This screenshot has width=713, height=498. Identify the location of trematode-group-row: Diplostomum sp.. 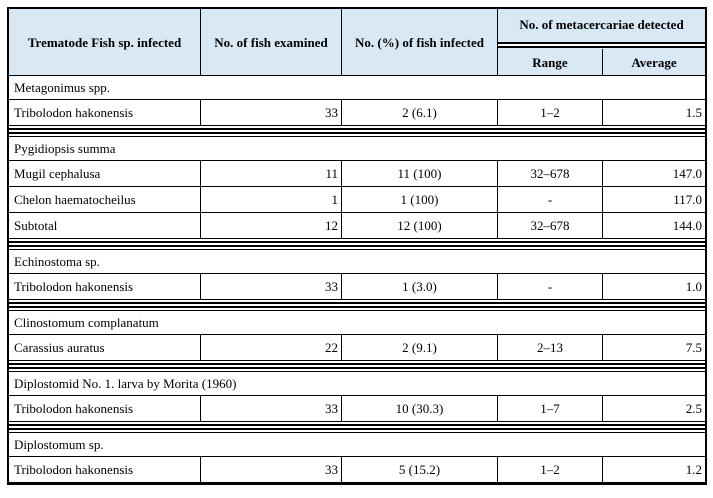
(357, 445).